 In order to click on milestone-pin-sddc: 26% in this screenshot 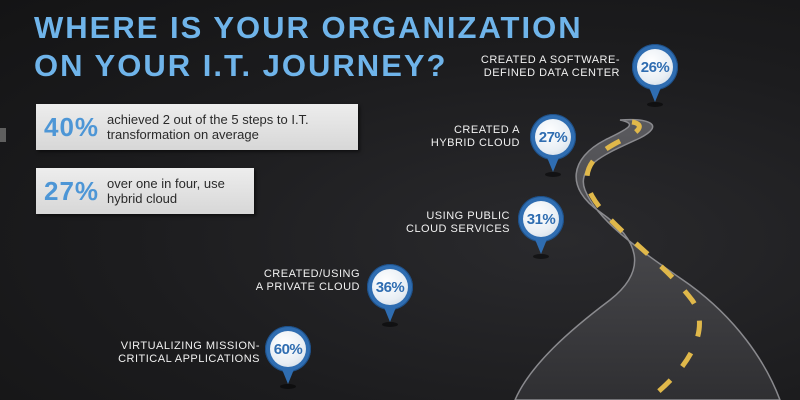, I will do `click(655, 75)`.